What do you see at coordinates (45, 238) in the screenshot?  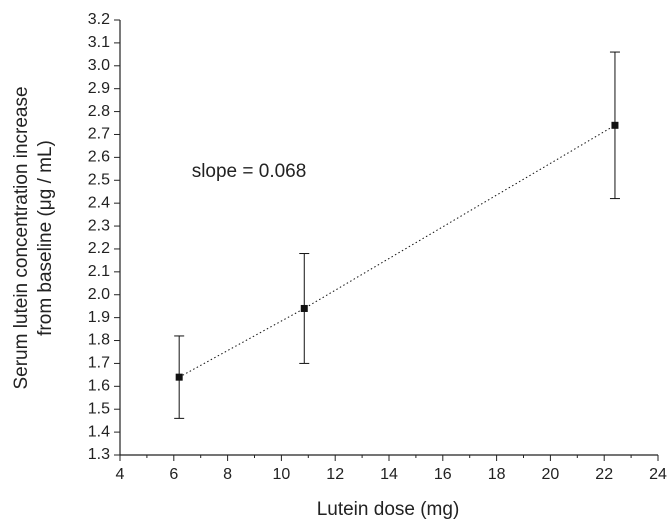 I see `y-axis-label: from baseline (μg / mL)` at bounding box center [45, 238].